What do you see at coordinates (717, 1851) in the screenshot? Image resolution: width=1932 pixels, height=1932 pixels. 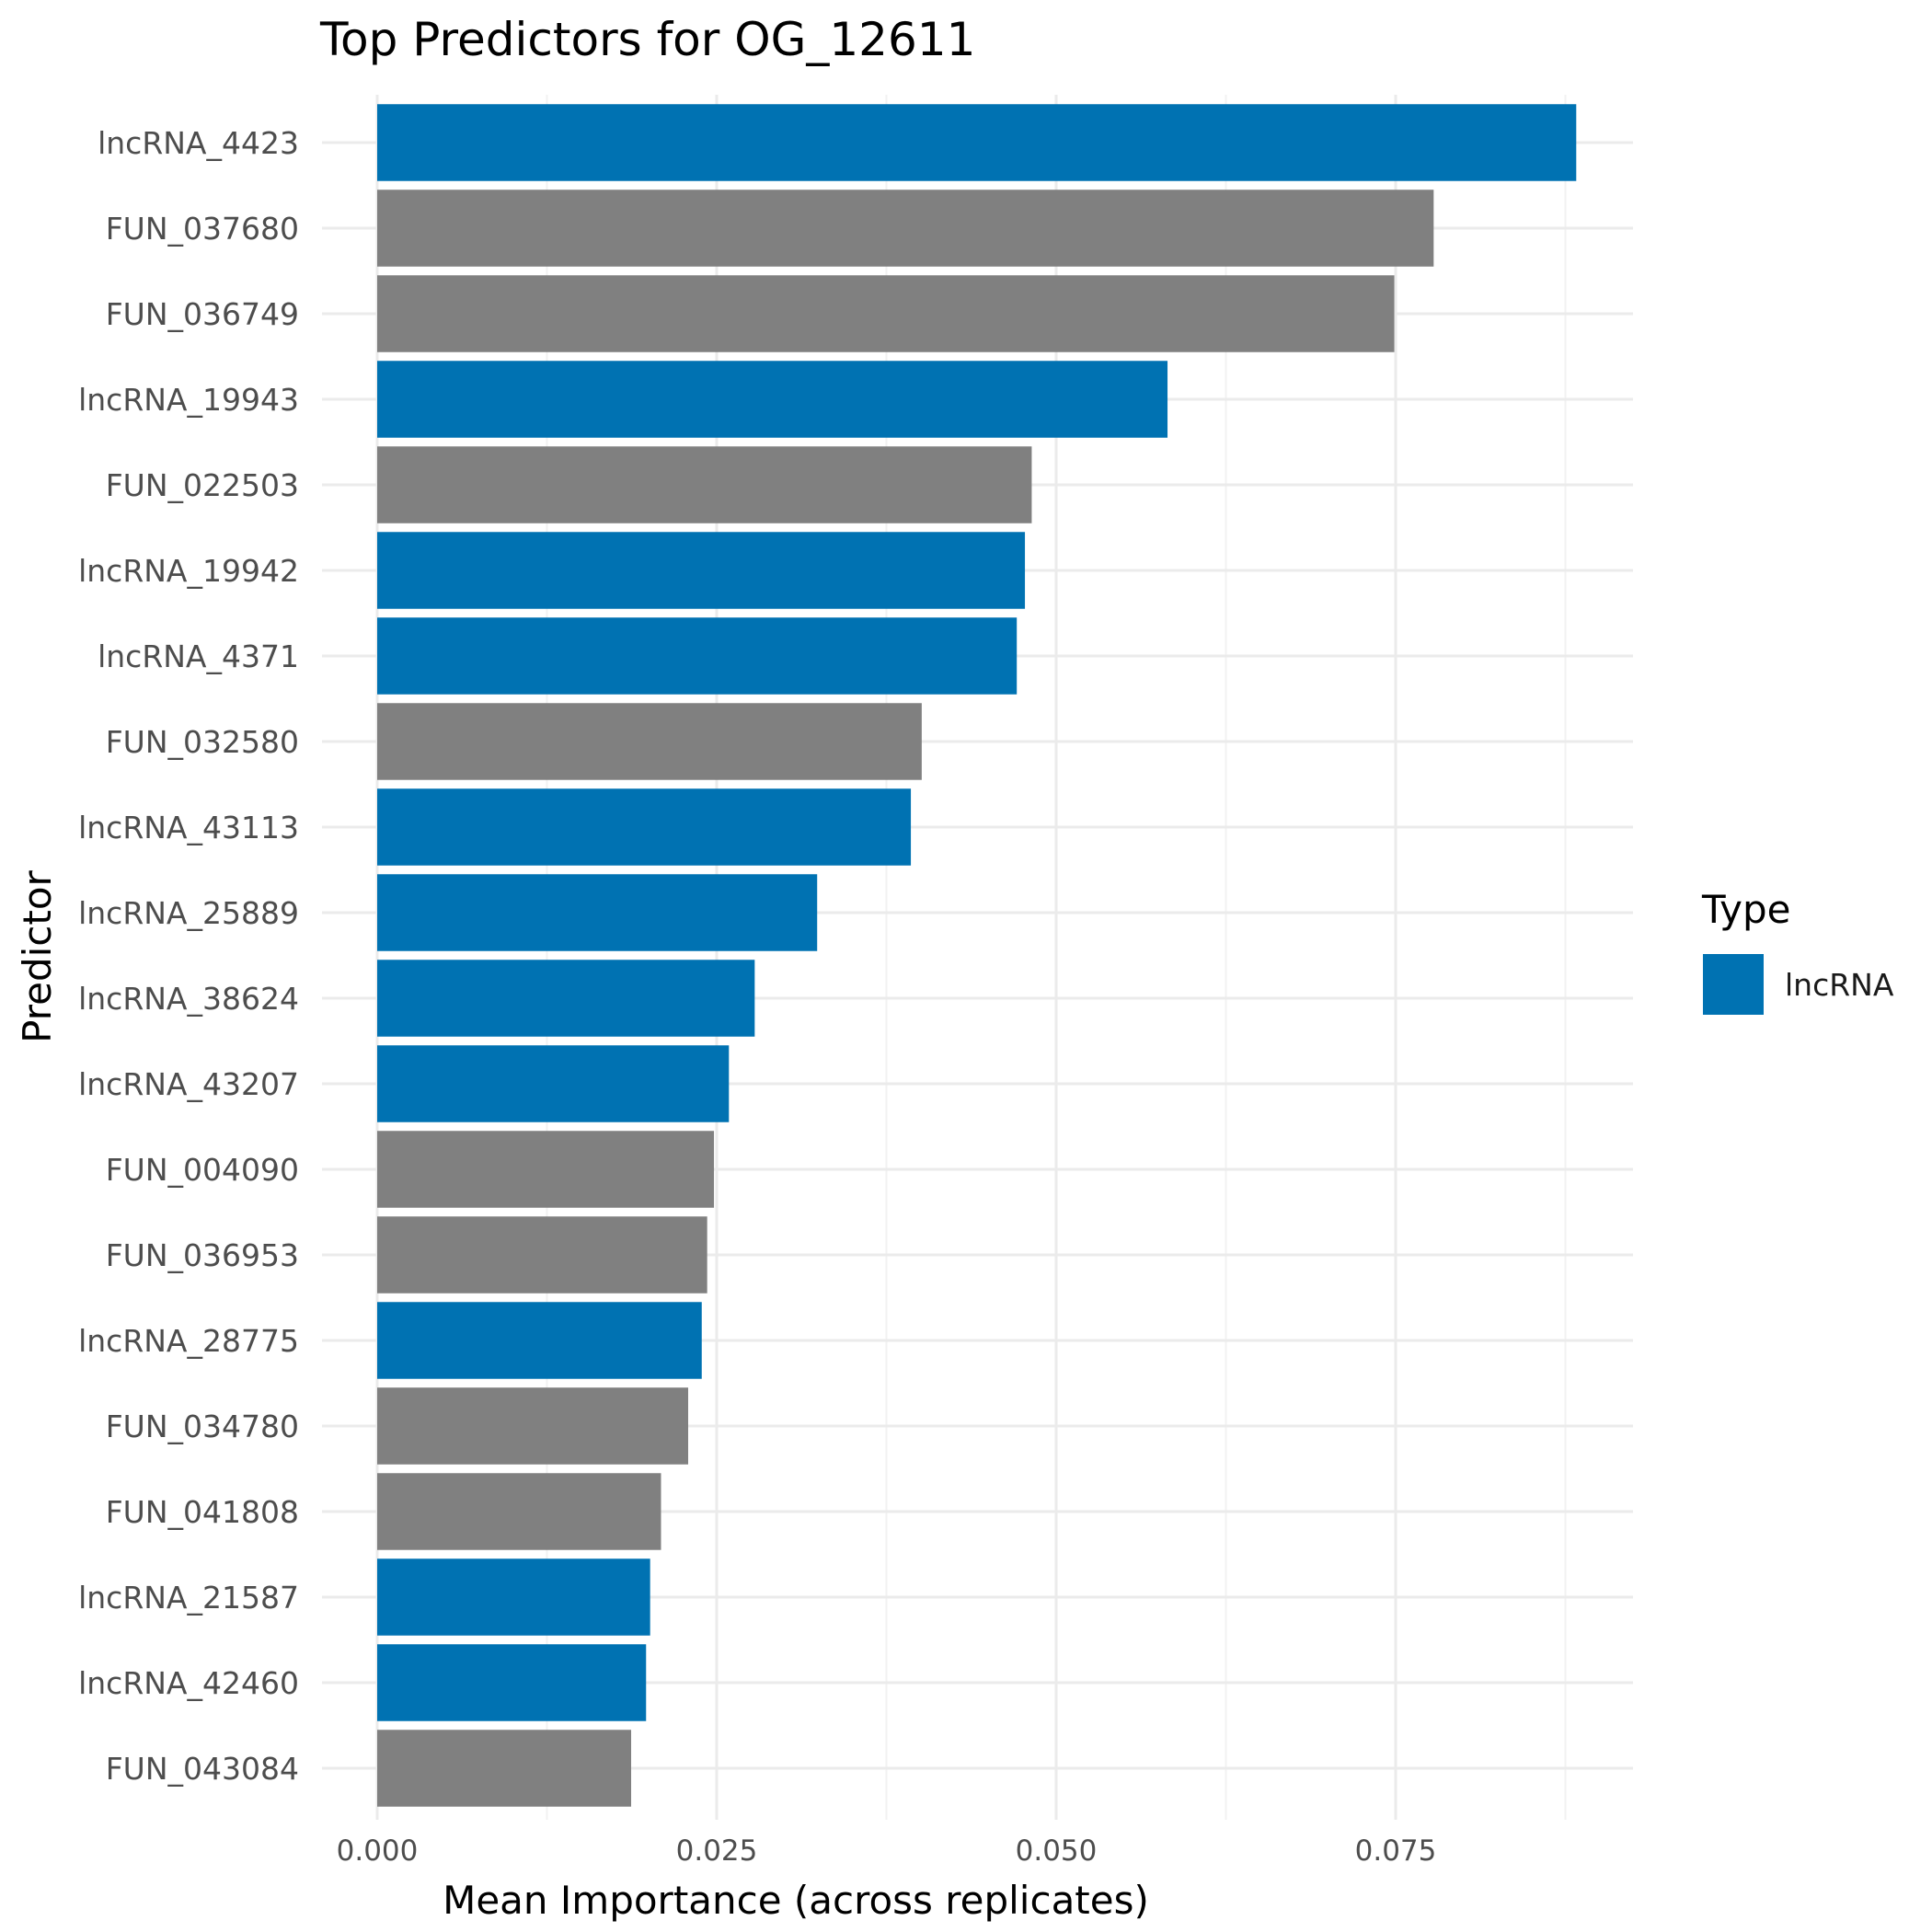 I see `x-tick-label: 0.025` at bounding box center [717, 1851].